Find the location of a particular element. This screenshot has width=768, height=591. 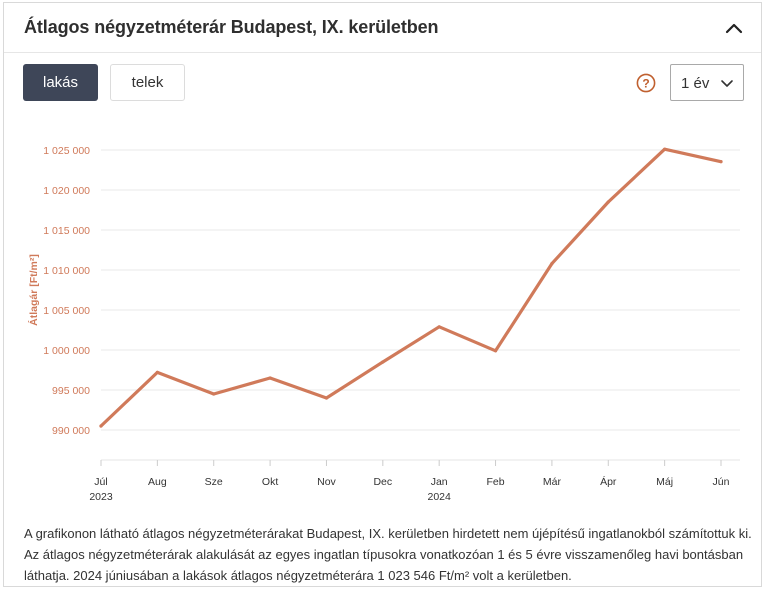

chevron-up-icon is located at coordinates (734, 29).